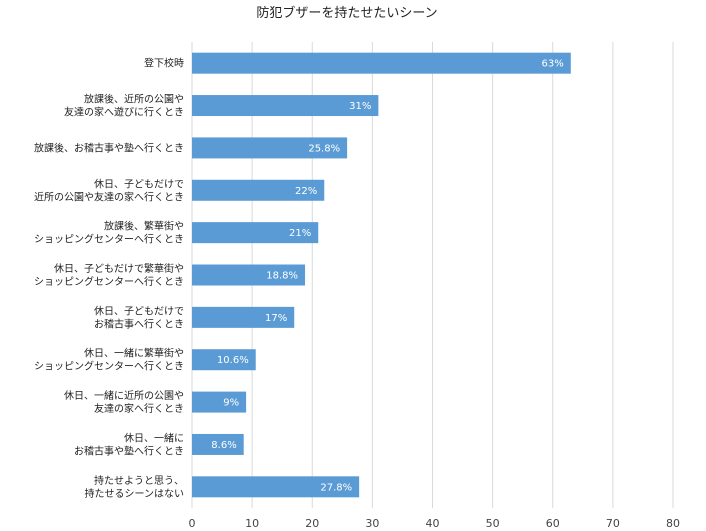  What do you see at coordinates (124, 395) in the screenshot?
I see `category-label-line: 休日、一緒に近所の公園や` at bounding box center [124, 395].